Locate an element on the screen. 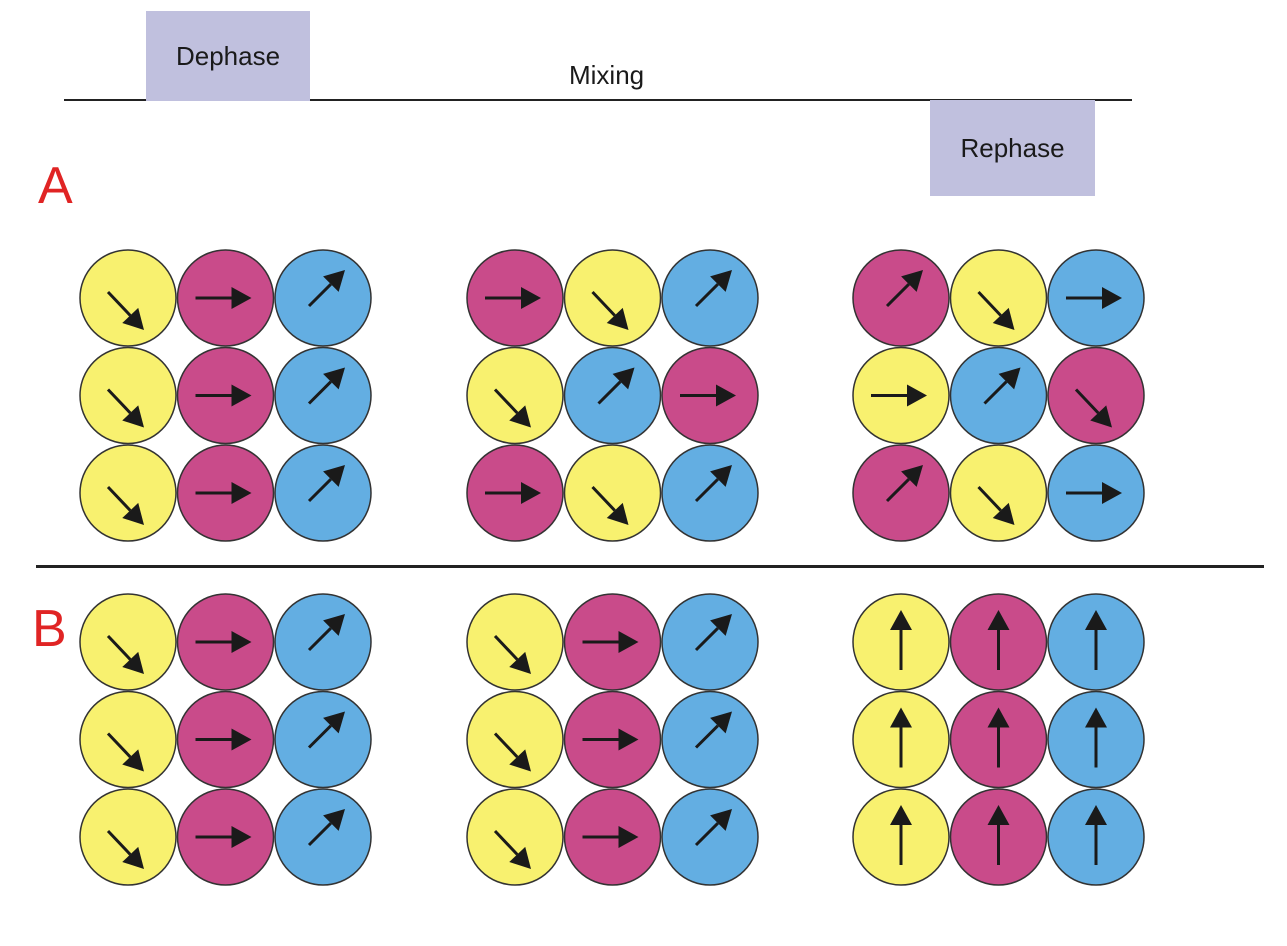  rephase-label: Rephase is located at coordinates (1012, 147).